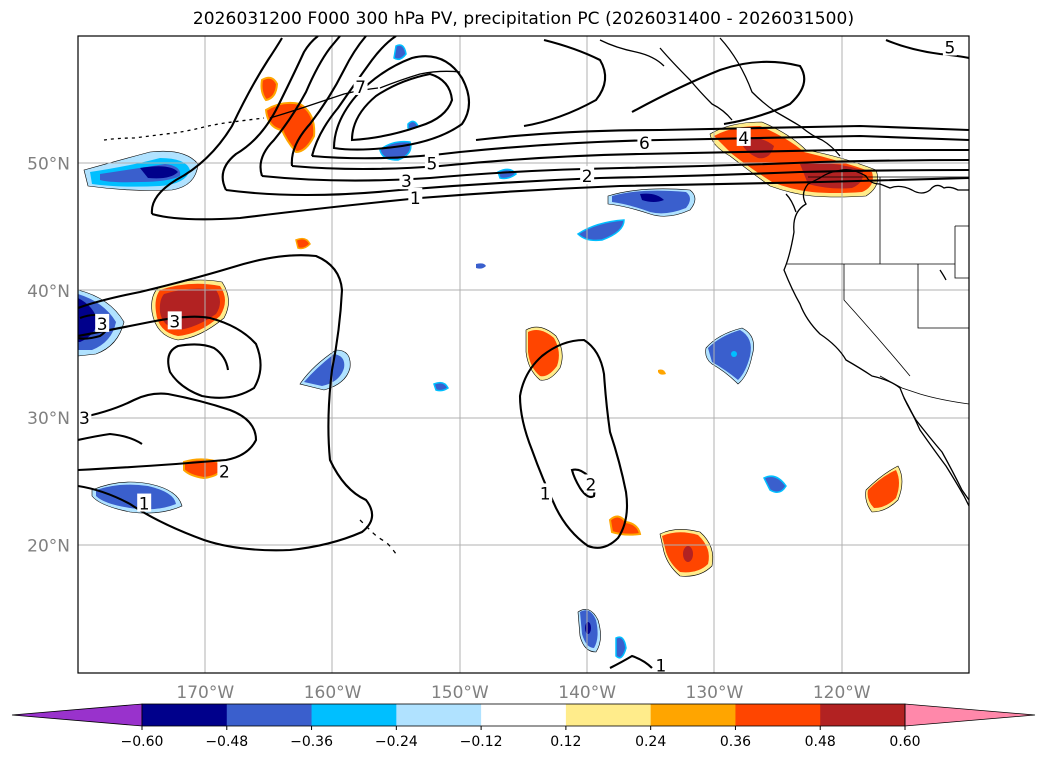 The width and height of the screenshot is (1047, 765). What do you see at coordinates (587, 693) in the screenshot?
I see `lon-tick-label: 140°W` at bounding box center [587, 693].